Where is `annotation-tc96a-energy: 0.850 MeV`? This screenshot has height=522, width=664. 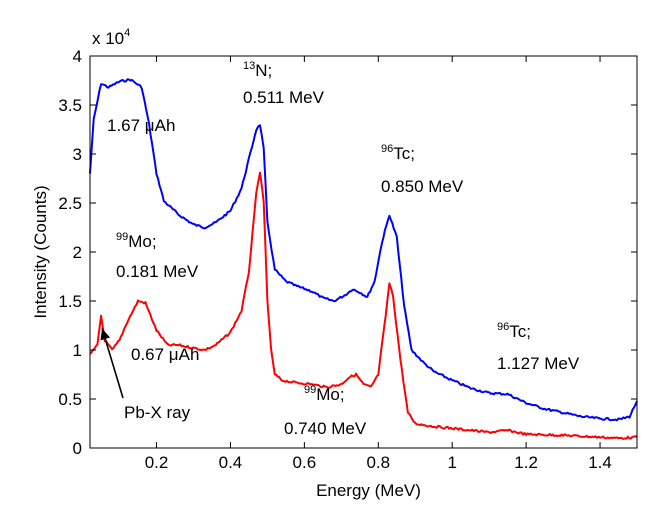
annotation-tc96a-energy: 0.850 MeV is located at coordinates (422, 186).